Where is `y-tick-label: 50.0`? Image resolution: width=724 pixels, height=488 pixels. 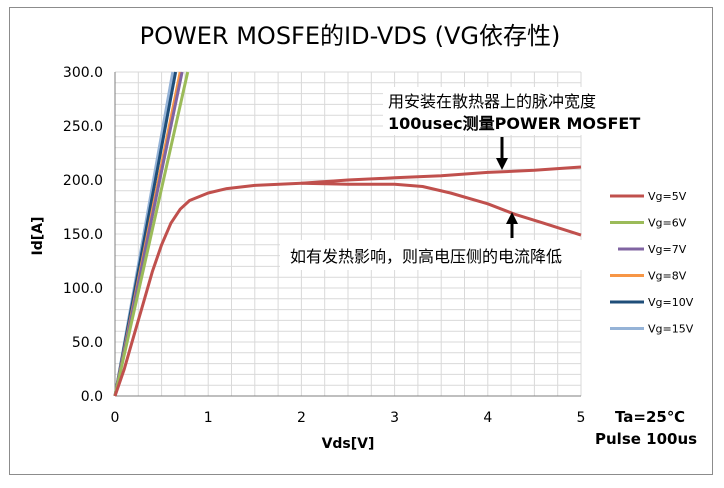
y-tick-label: 50.0 is located at coordinates (87, 343).